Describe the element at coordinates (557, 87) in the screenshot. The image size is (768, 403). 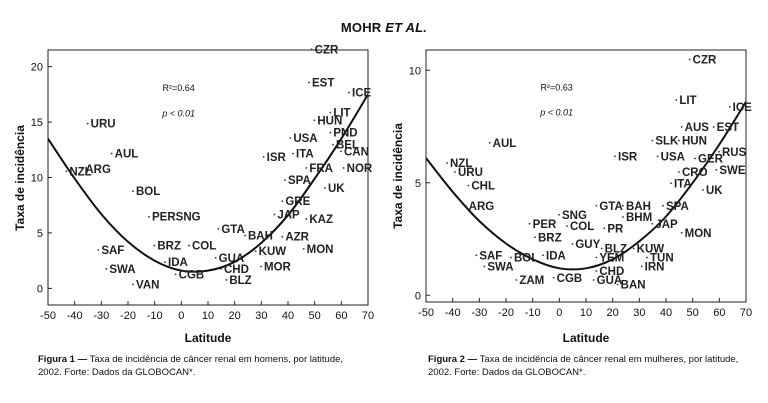
I see `r-squared-label: R²=0.63` at that location.